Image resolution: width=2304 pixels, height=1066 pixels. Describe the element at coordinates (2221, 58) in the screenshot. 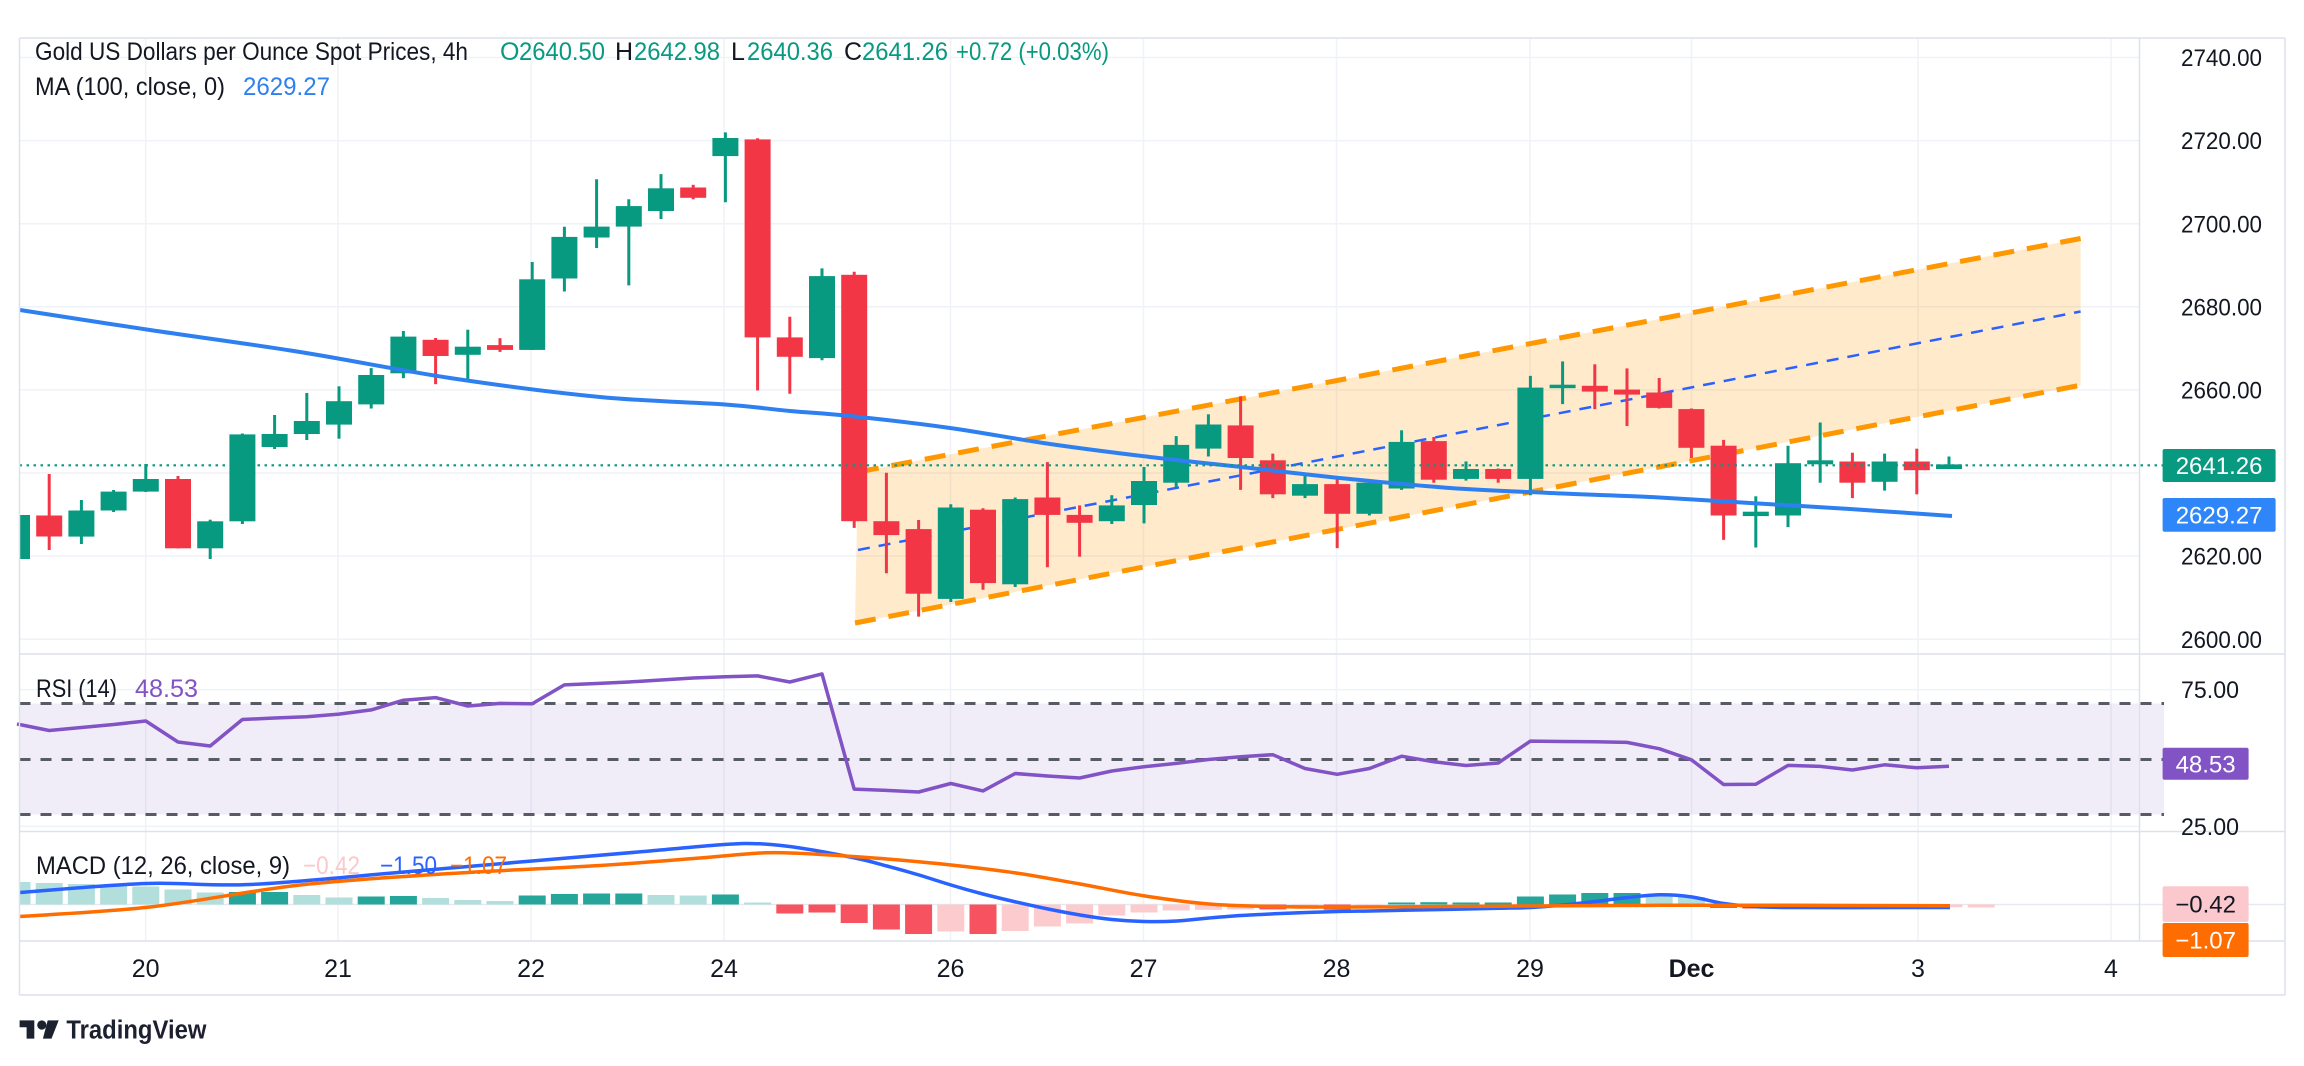

I see `svg-text: 2740.00` at that location.